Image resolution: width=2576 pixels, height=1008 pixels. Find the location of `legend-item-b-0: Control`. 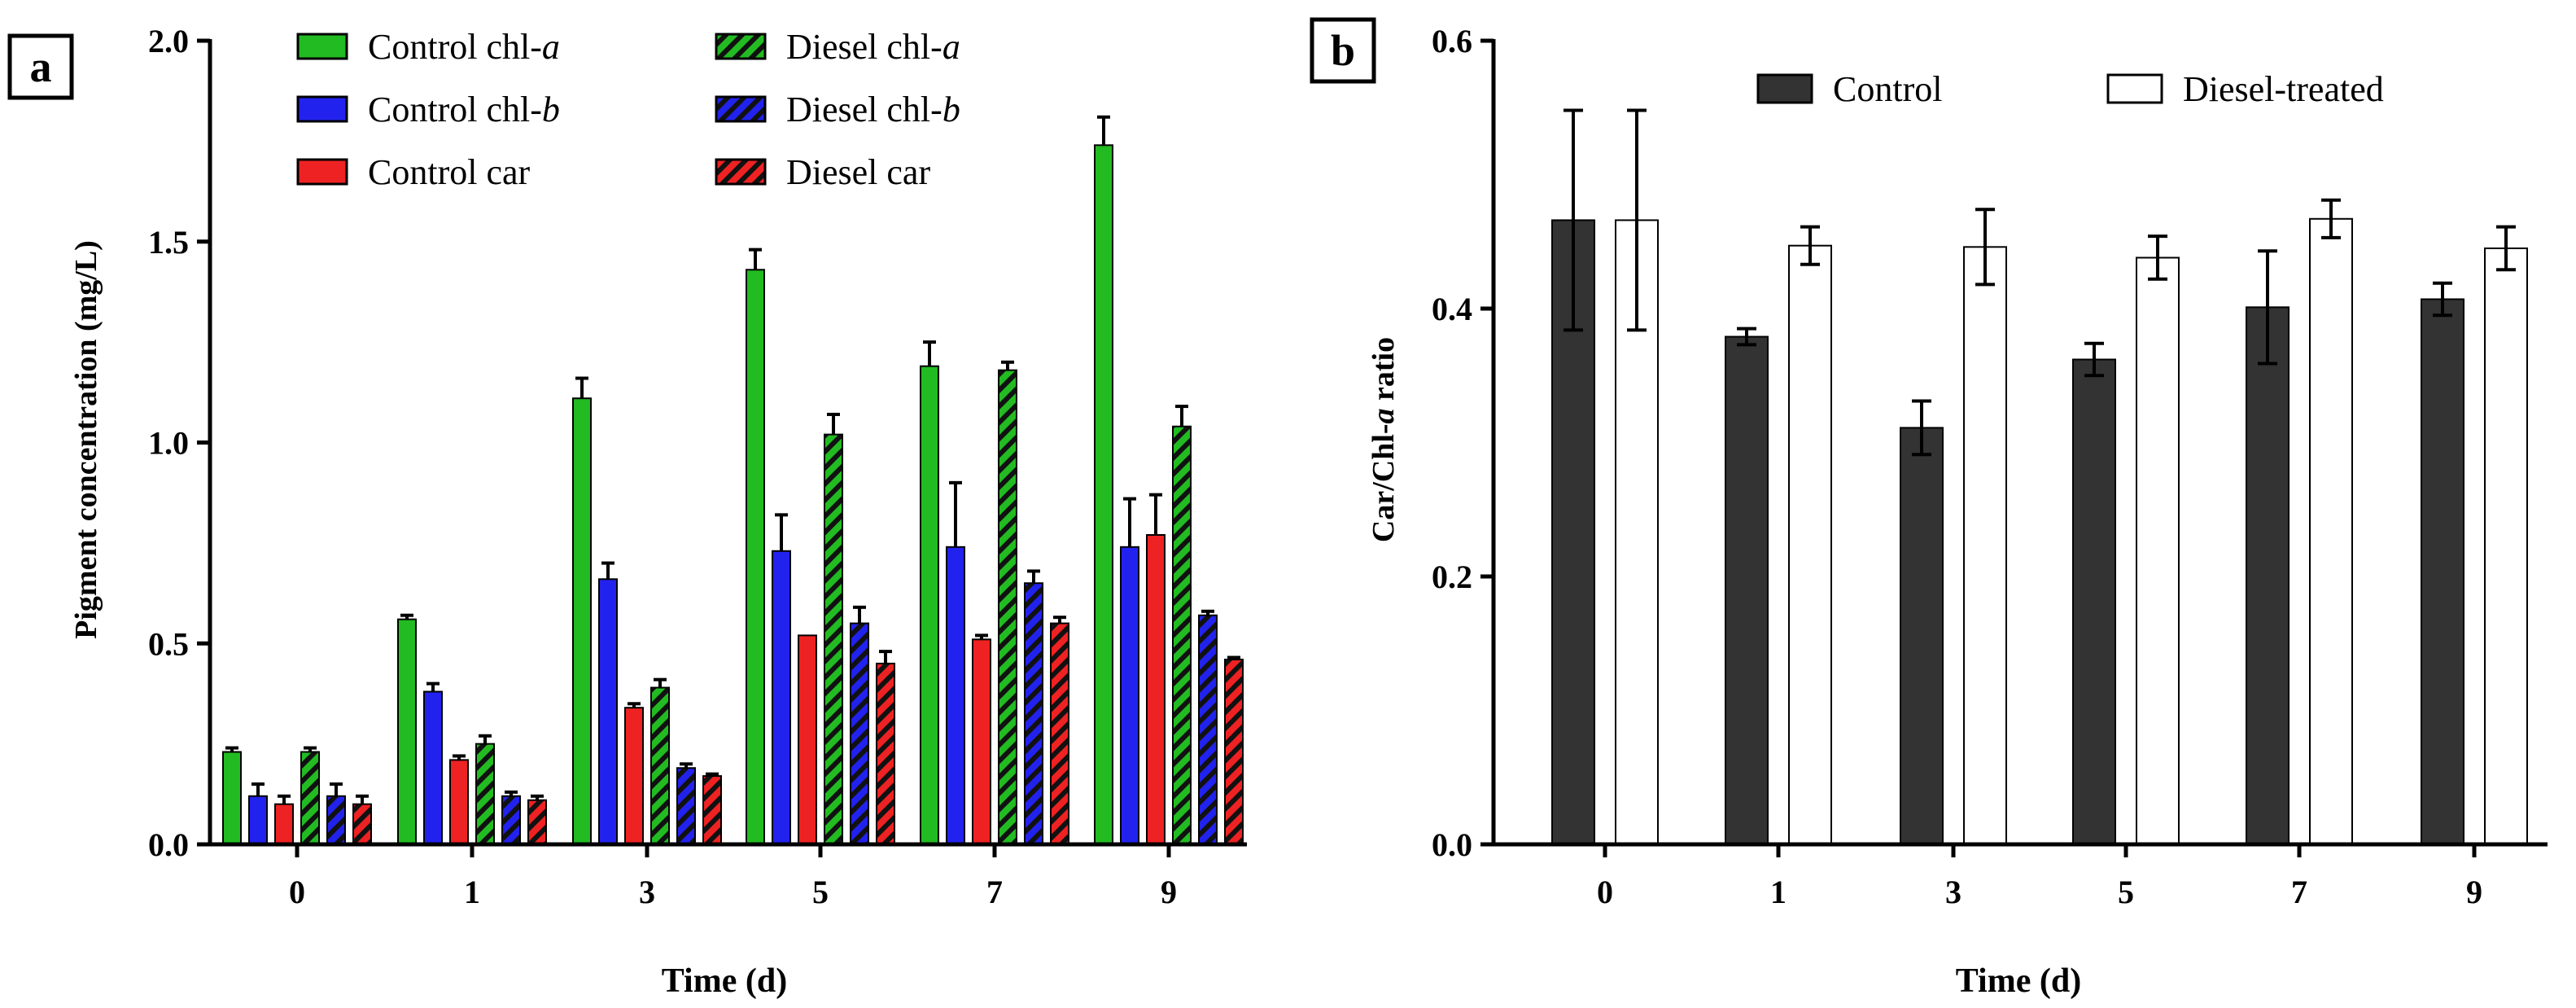

legend-item-b-0: Control is located at coordinates (1849, 89).